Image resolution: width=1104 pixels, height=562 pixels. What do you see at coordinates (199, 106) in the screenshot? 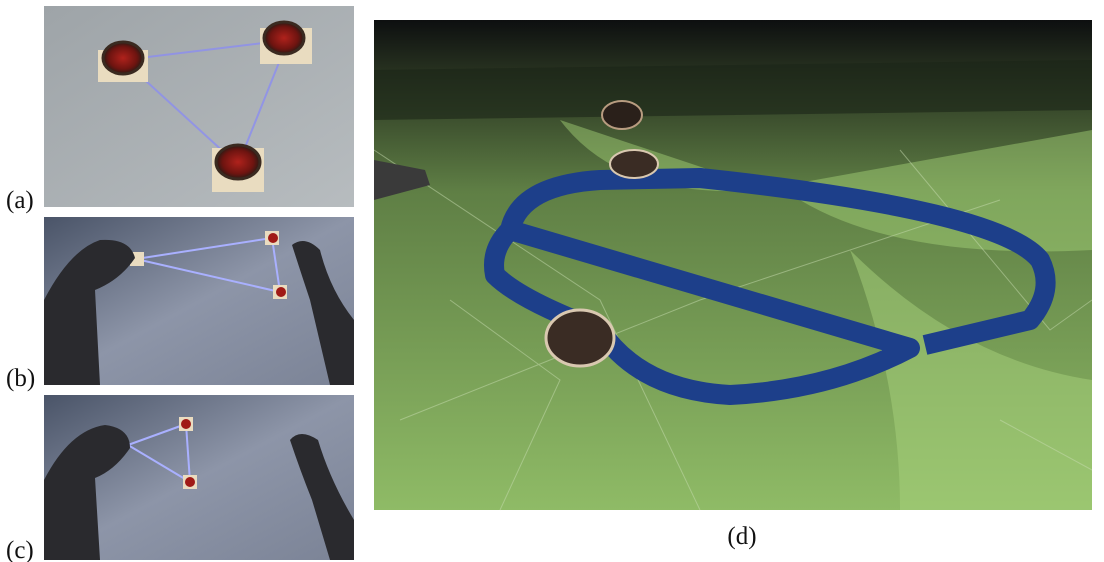
I see `panel-a-photo` at bounding box center [199, 106].